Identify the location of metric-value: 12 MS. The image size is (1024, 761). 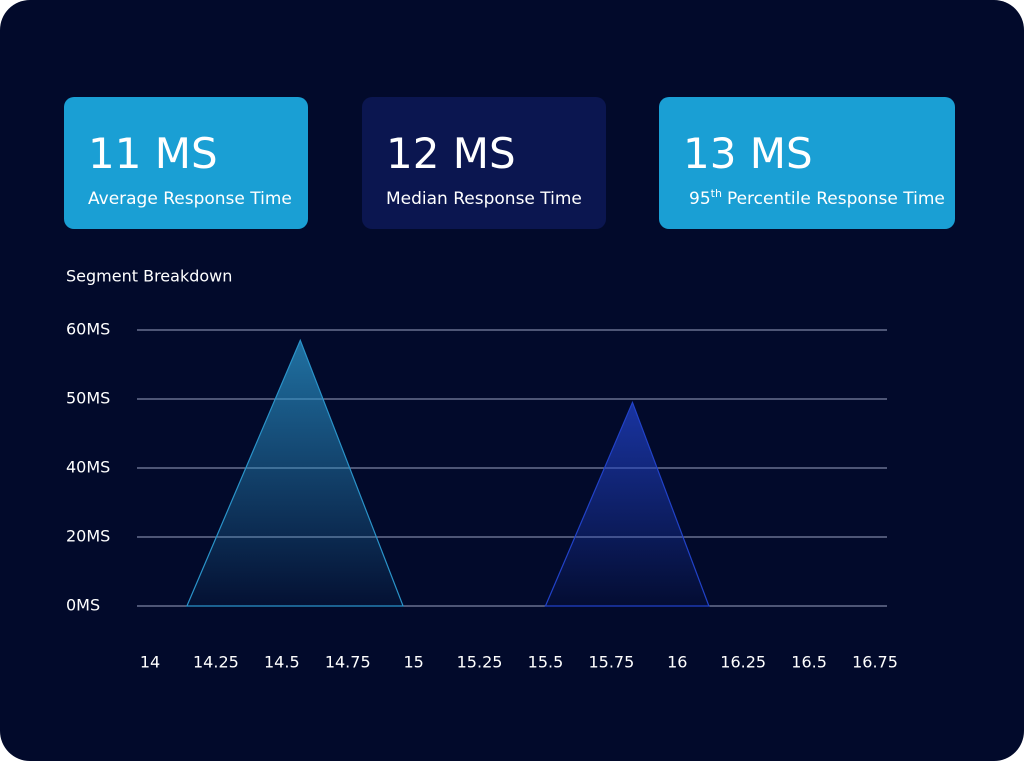
(451, 153).